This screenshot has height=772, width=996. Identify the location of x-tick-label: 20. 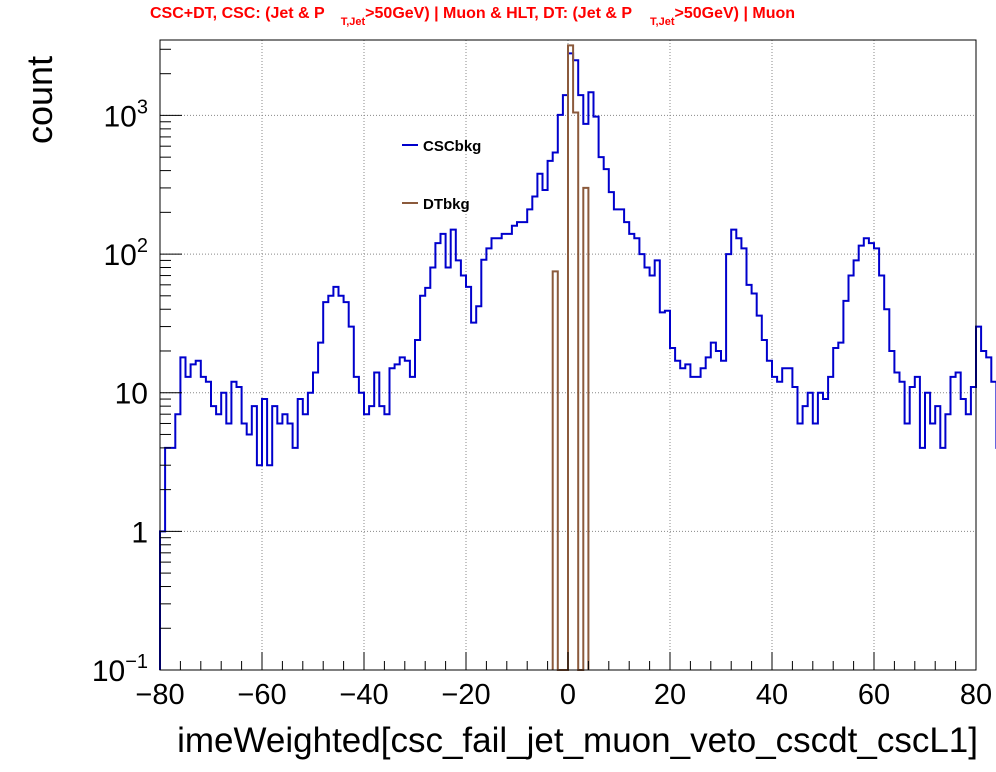
(670, 695).